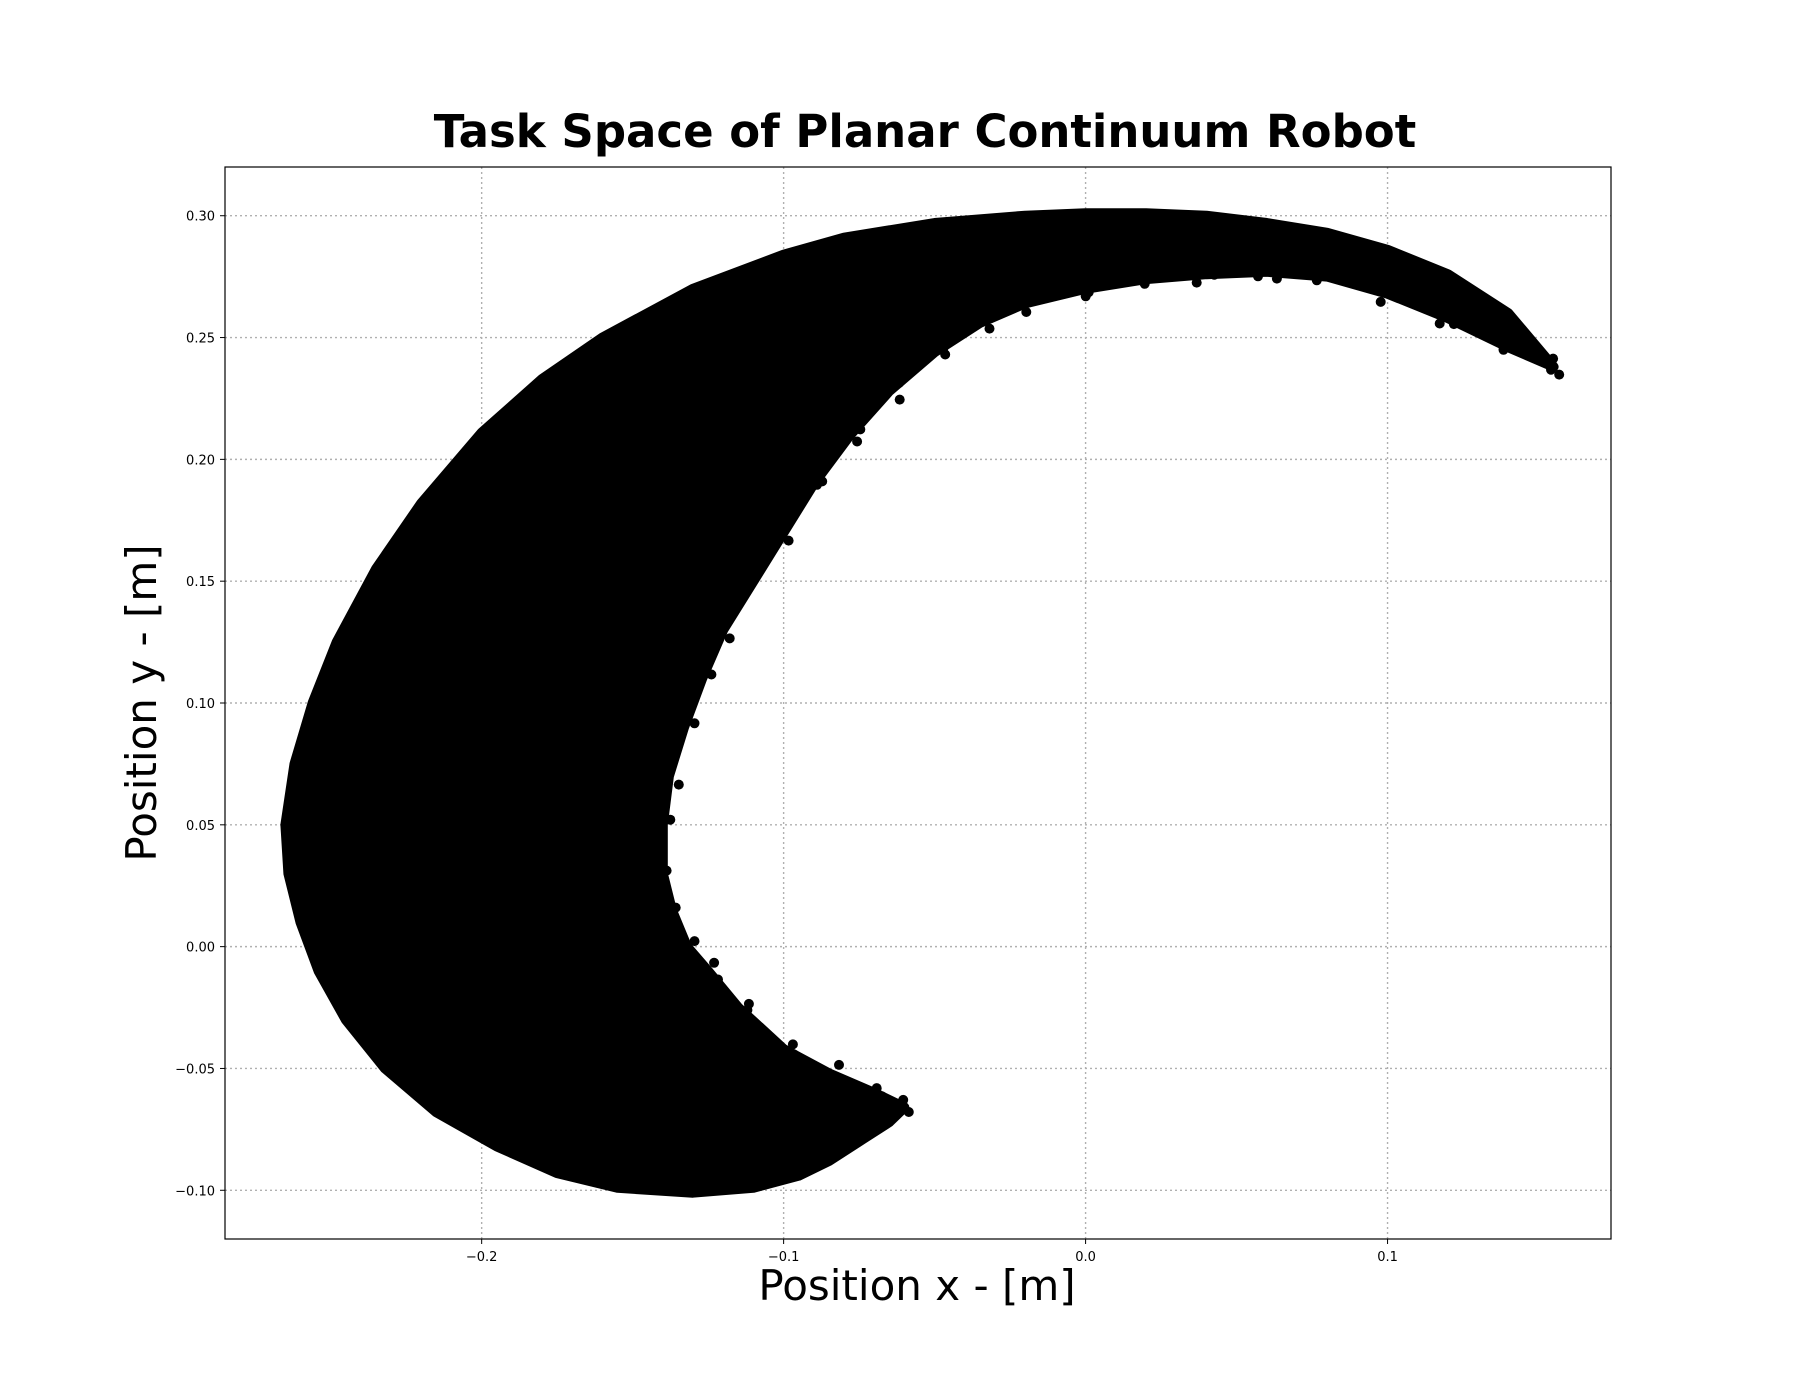 The width and height of the screenshot is (1800, 1400). What do you see at coordinates (784, 1257) in the screenshot?
I see `x-tick-label: −0.1` at bounding box center [784, 1257].